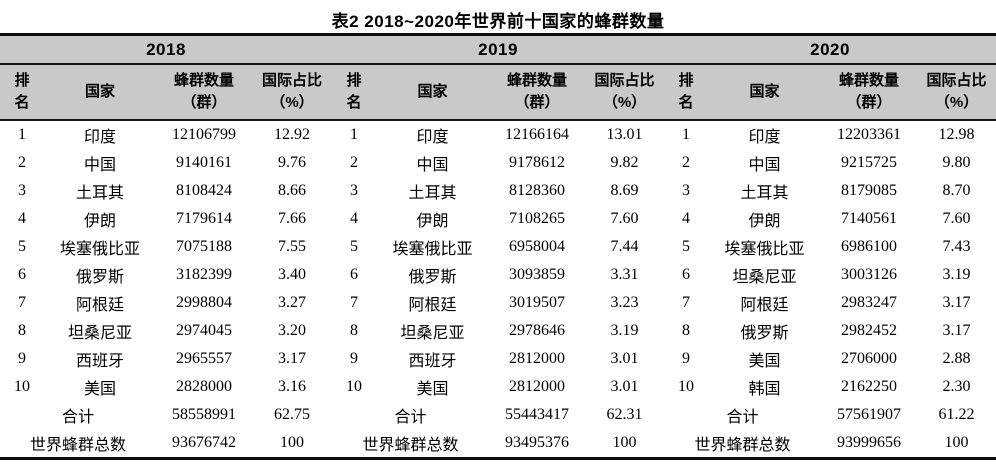  I want to click on cell-2018-rank: 7, so click(22, 302).